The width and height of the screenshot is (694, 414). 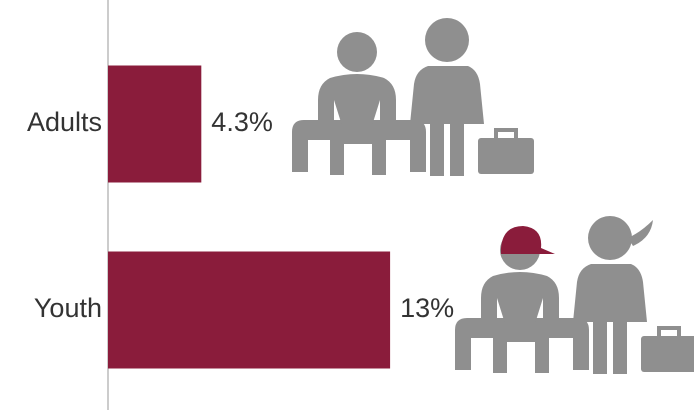 I want to click on value-label: 13%, so click(x=427, y=308).